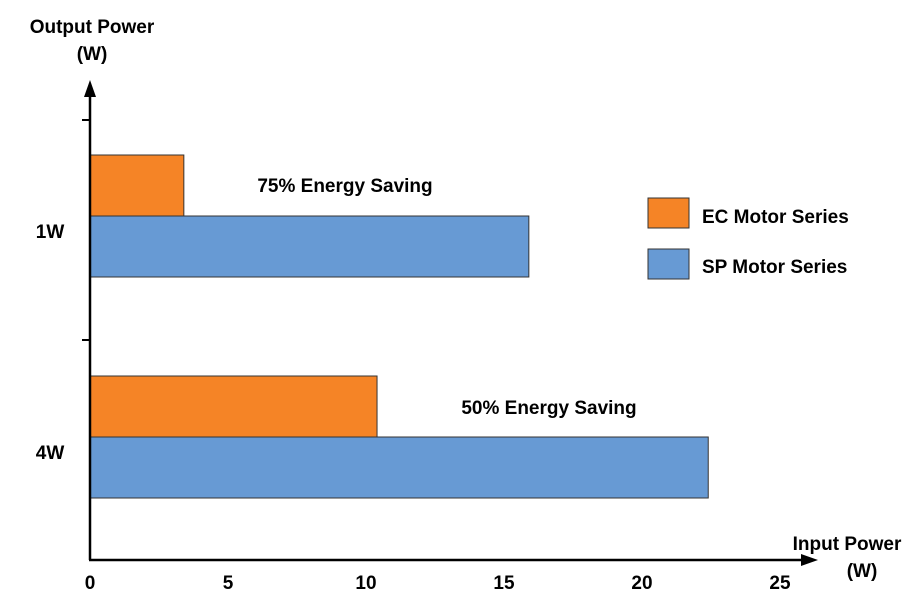 The image size is (921, 608). Describe the element at coordinates (862, 571) in the screenshot. I see `x-axis-title-line2: (W)` at that location.